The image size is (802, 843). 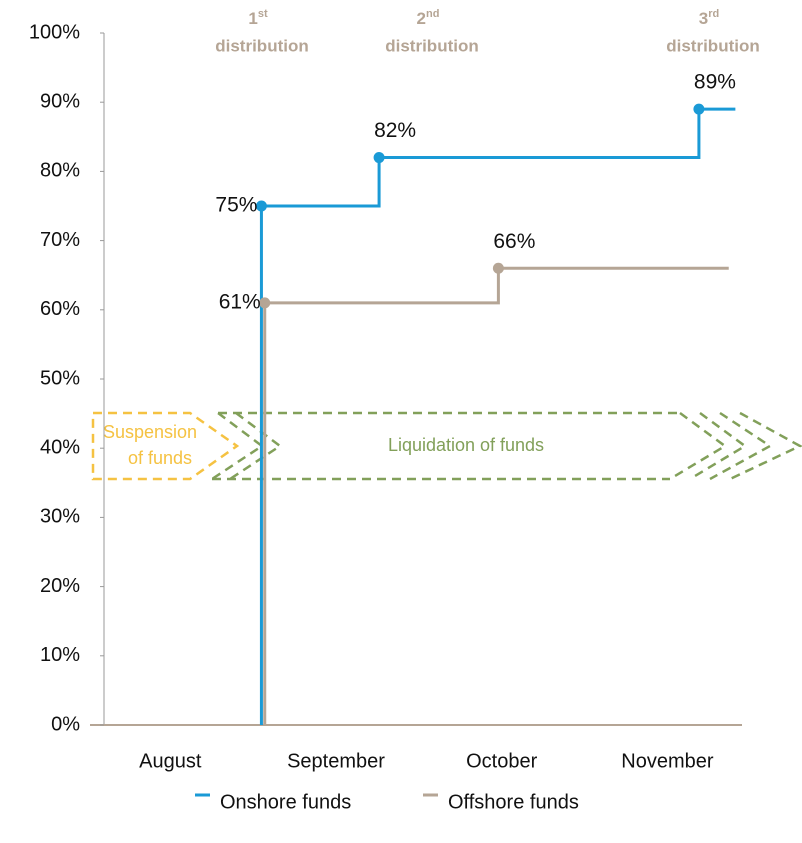 What do you see at coordinates (60, 447) in the screenshot?
I see `y-tick-label: 40%` at bounding box center [60, 447].